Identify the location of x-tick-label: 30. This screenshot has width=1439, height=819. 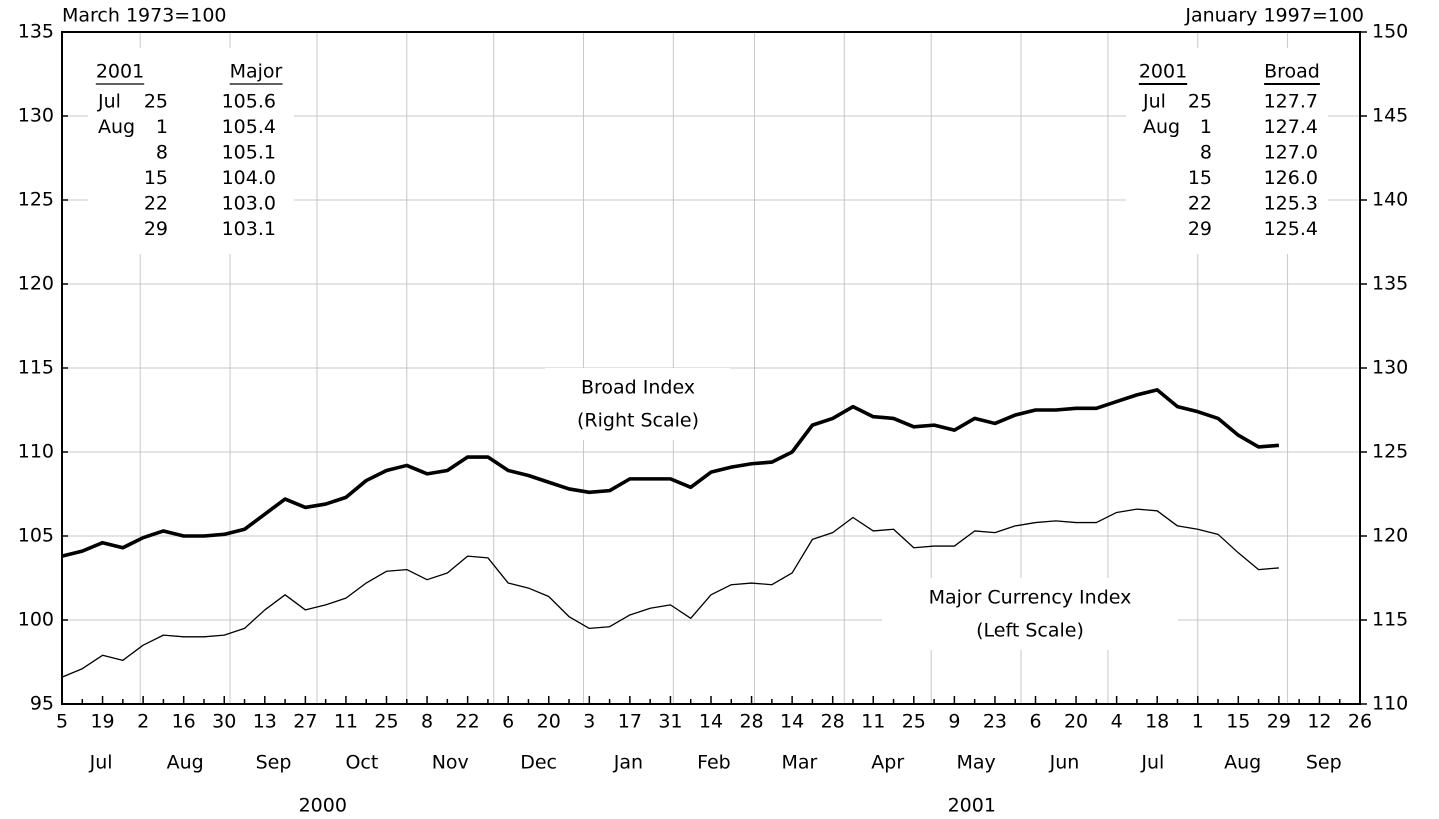
(224, 722).